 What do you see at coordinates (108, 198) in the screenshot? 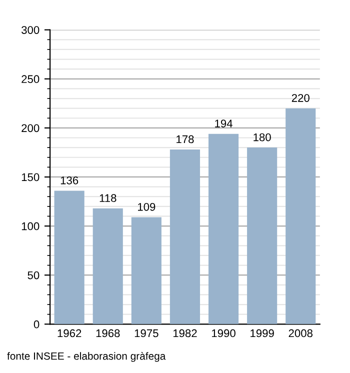
I see `data-label: 118` at bounding box center [108, 198].